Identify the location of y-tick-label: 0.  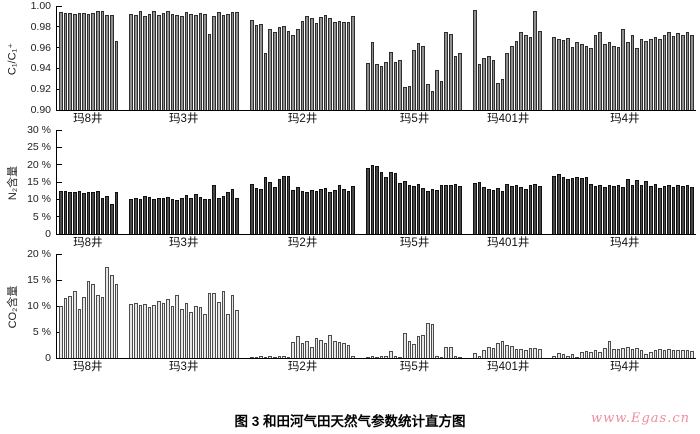
(48, 358).